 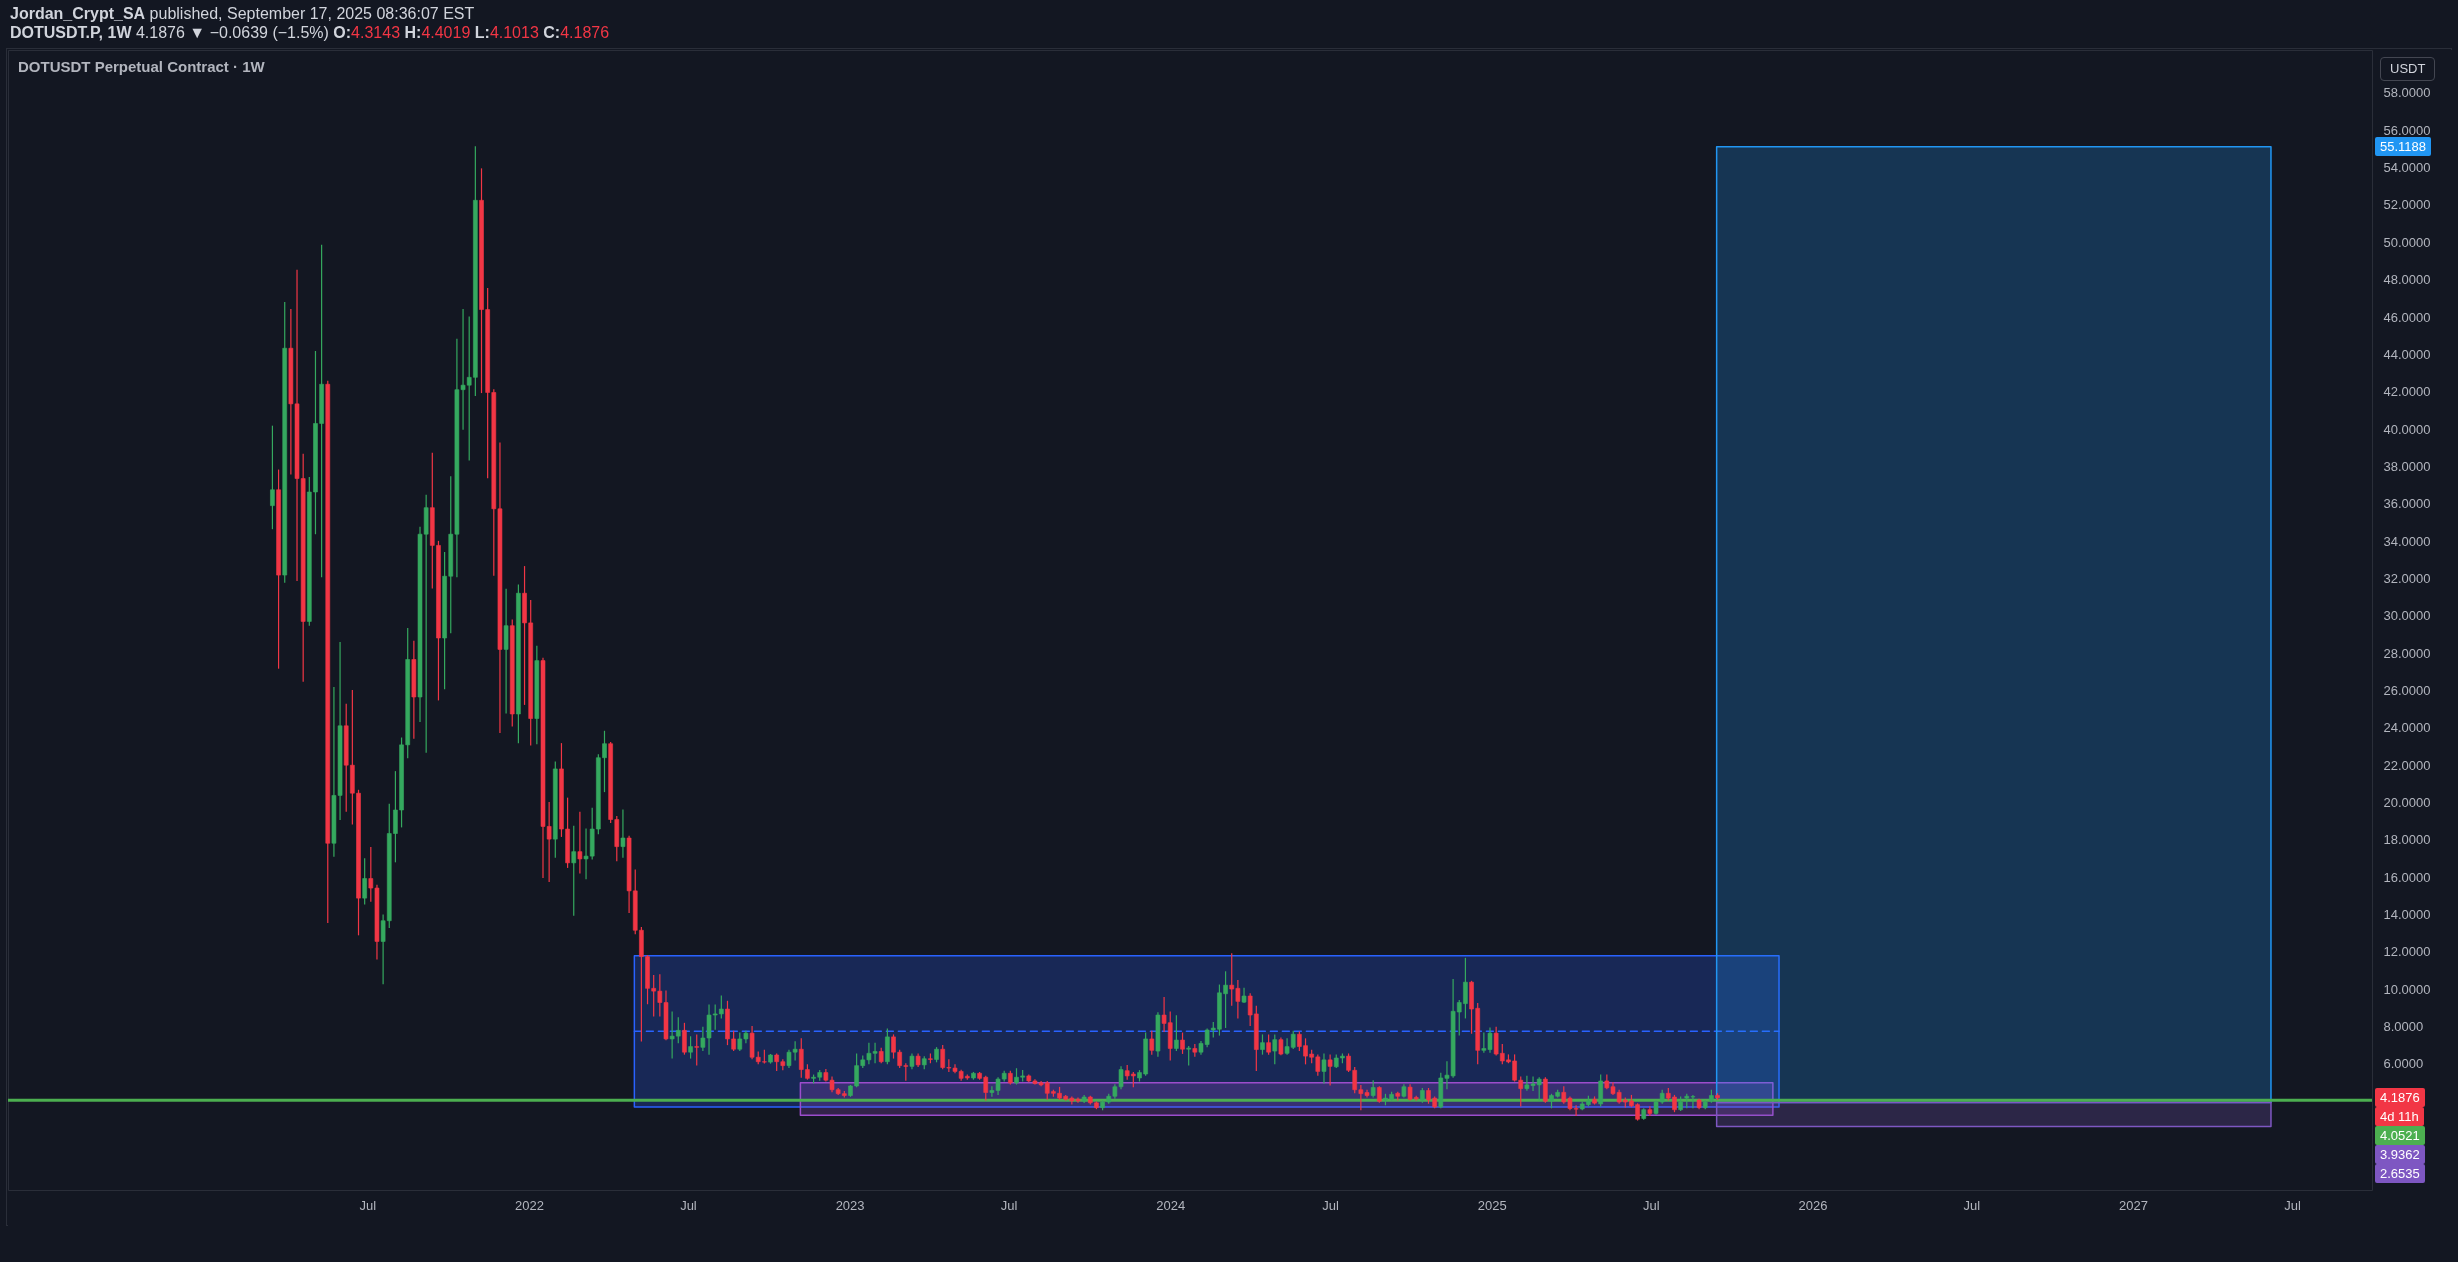 I want to click on y-tick-label: 32.0000, so click(x=2407, y=578).